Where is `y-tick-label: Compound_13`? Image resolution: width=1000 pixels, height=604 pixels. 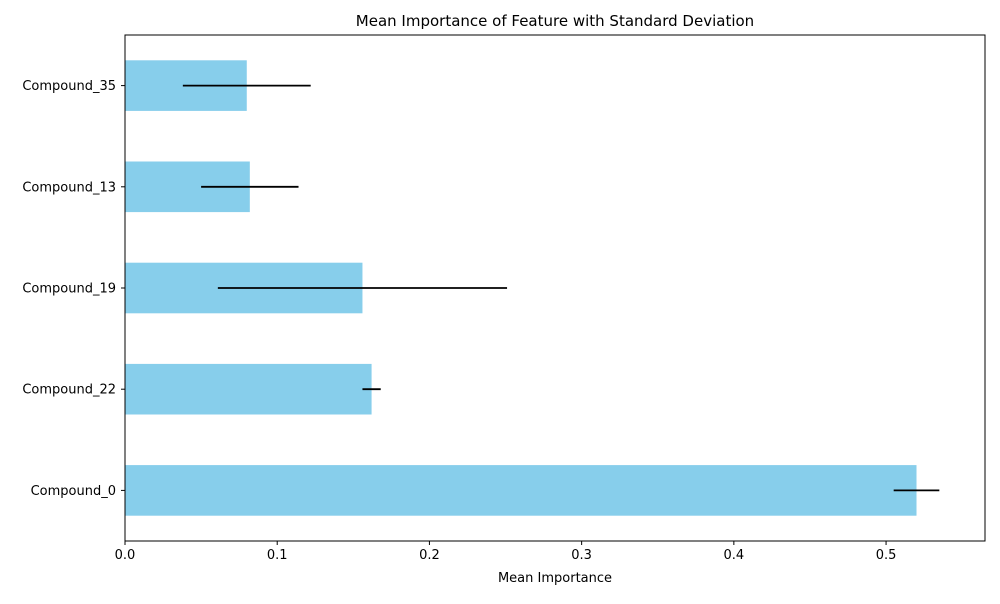 y-tick-label: Compound_13 is located at coordinates (69, 187).